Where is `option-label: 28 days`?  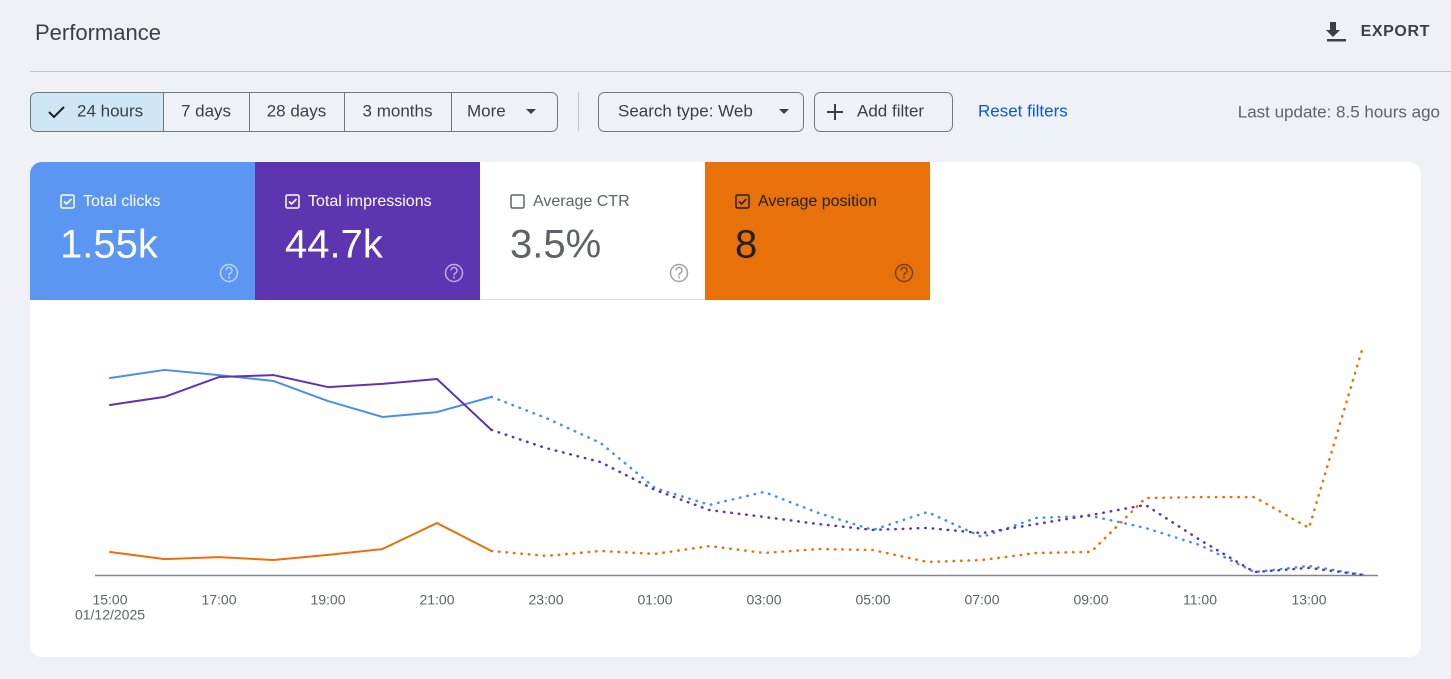 option-label: 28 days is located at coordinates (297, 110).